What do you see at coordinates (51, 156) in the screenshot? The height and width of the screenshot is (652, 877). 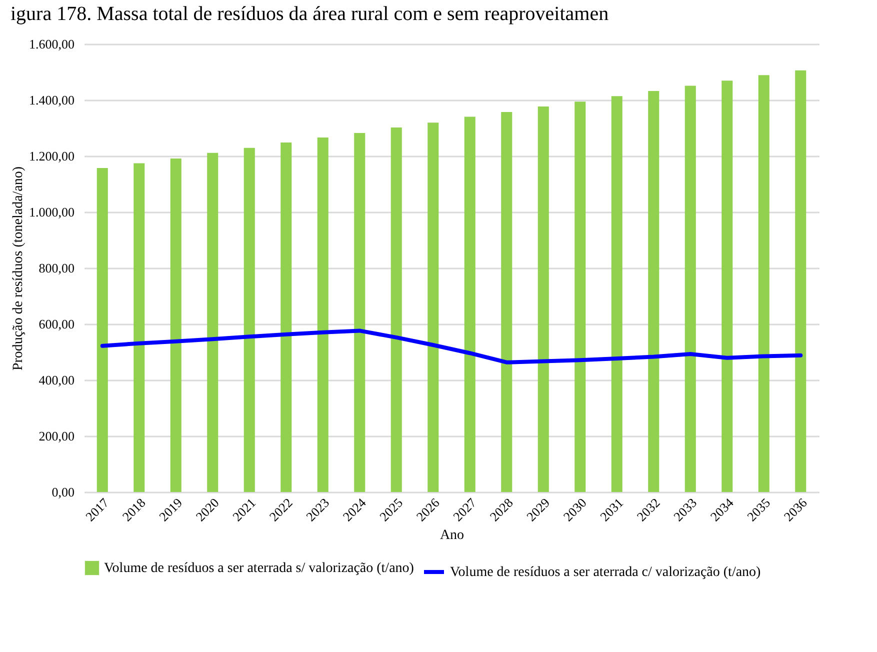 I see `y-tick-label: 1.200,00` at bounding box center [51, 156].